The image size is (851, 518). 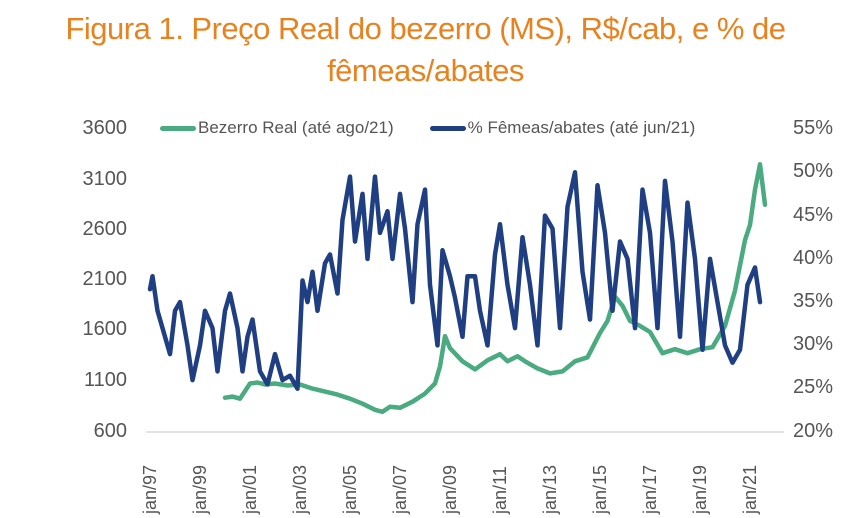 What do you see at coordinates (105, 329) in the screenshot?
I see `y-left-tick: 1600` at bounding box center [105, 329].